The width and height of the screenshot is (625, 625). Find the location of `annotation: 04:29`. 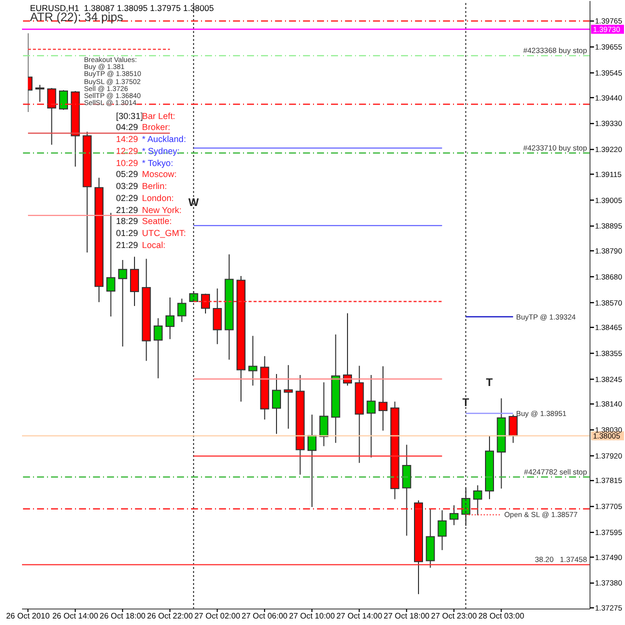

annotation: 04:29 is located at coordinates (127, 127).